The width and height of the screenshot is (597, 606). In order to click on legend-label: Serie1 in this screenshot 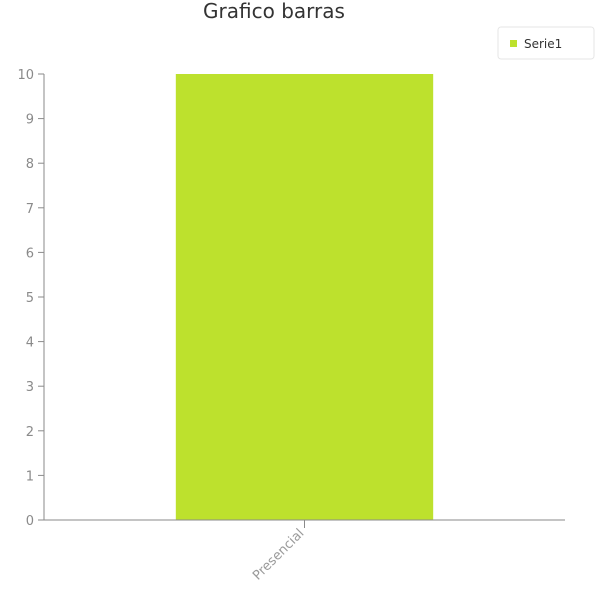, I will do `click(543, 44)`.